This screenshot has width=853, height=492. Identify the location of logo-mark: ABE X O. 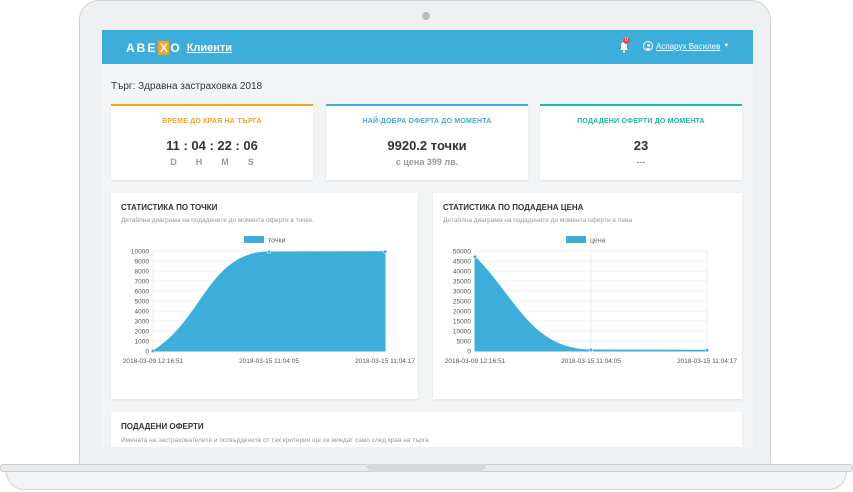
(154, 48).